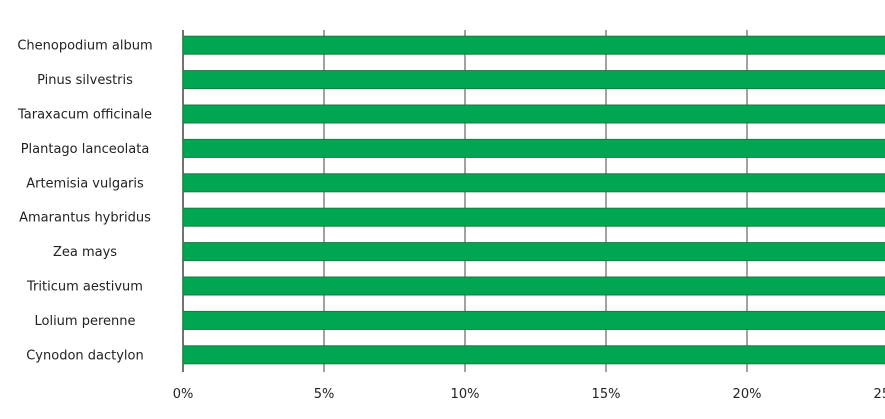  I want to click on category-label: Pinus silvestris, so click(85, 80).